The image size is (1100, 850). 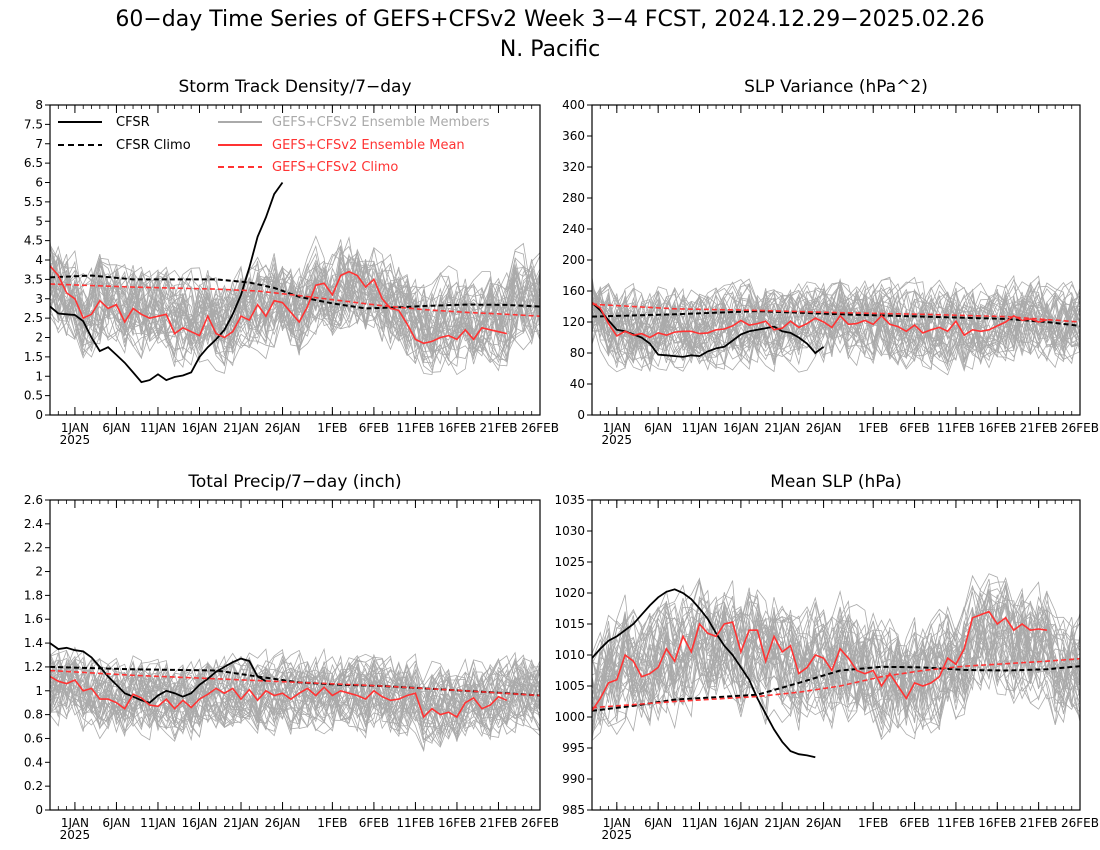 I want to click on y-tick-label: 985, so click(x=573, y=810).